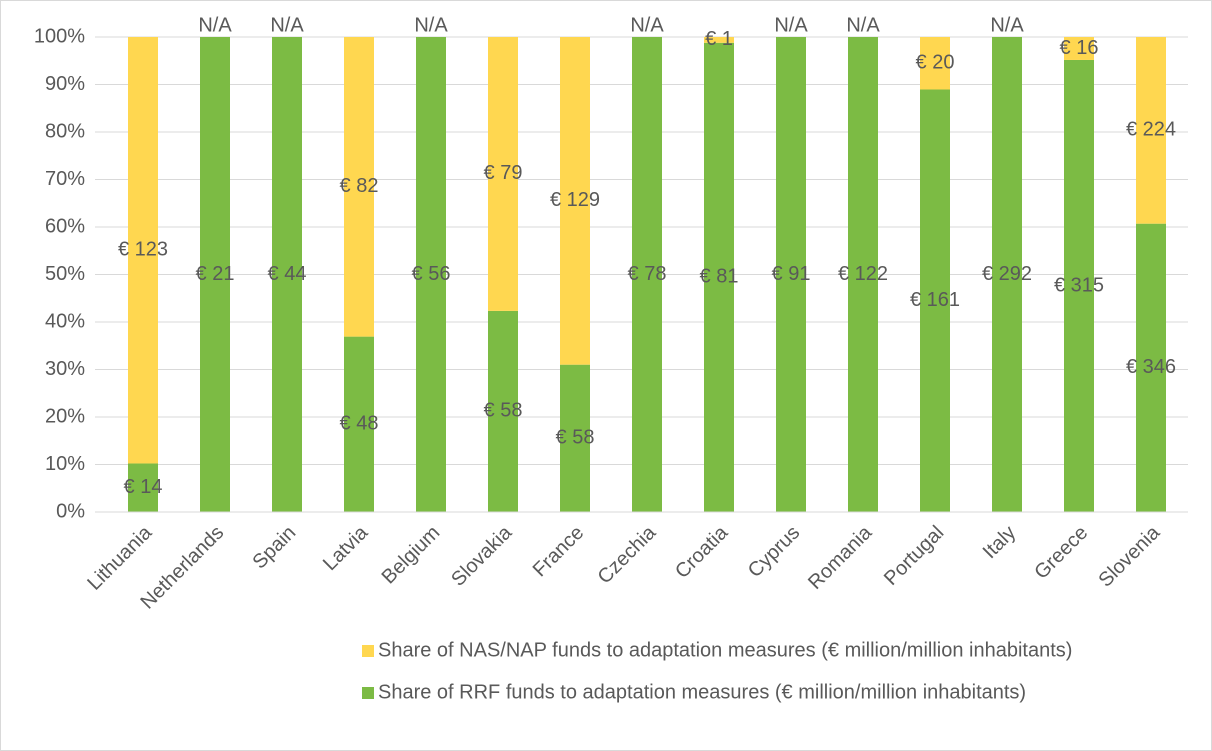  I want to click on y-tick-label: 0%, so click(70, 511).